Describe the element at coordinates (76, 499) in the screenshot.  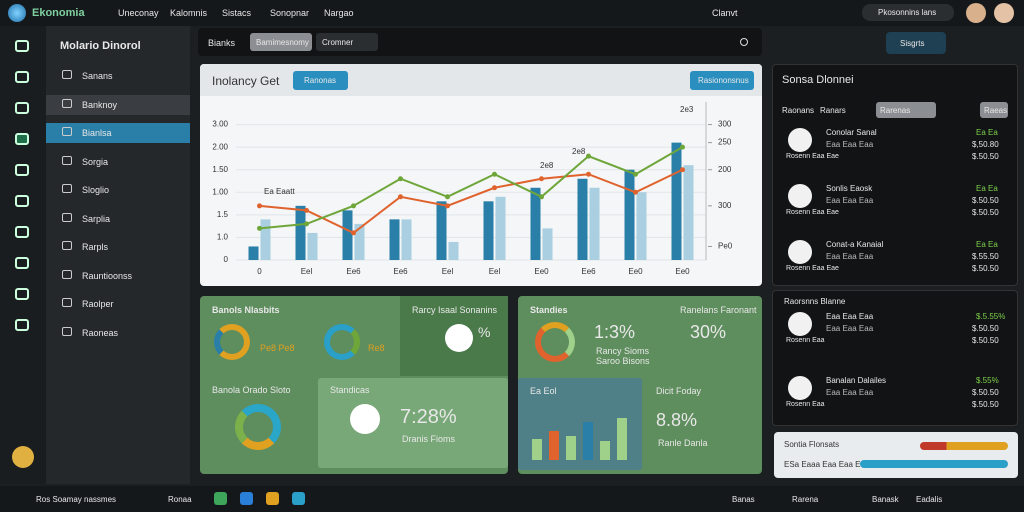
I see `task-text: Ros Soamay nassmes` at that location.